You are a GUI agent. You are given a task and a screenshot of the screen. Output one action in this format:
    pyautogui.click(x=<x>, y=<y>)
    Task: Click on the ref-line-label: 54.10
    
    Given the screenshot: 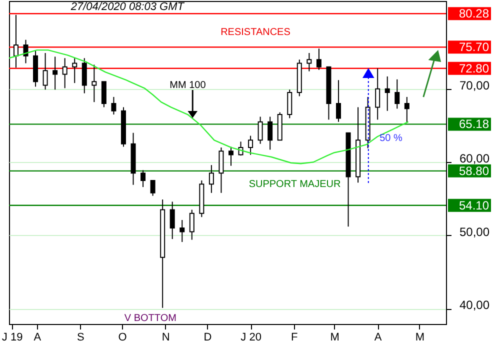 What is the action you would take?
    pyautogui.click(x=474, y=205)
    